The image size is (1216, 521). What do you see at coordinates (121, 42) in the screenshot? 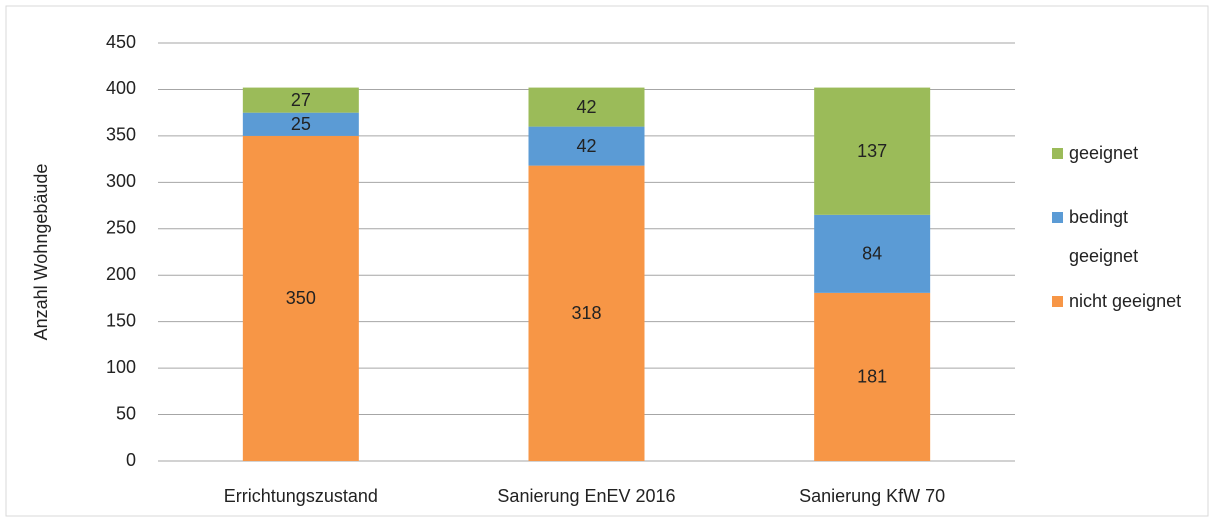
I see `y-tick-label: 450` at bounding box center [121, 42].